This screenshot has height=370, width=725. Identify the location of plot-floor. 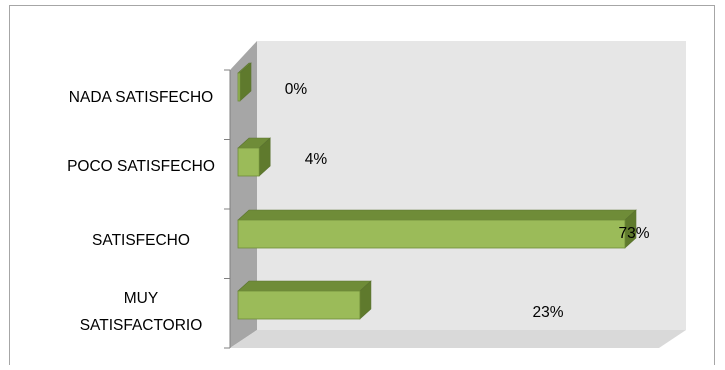
(458, 339).